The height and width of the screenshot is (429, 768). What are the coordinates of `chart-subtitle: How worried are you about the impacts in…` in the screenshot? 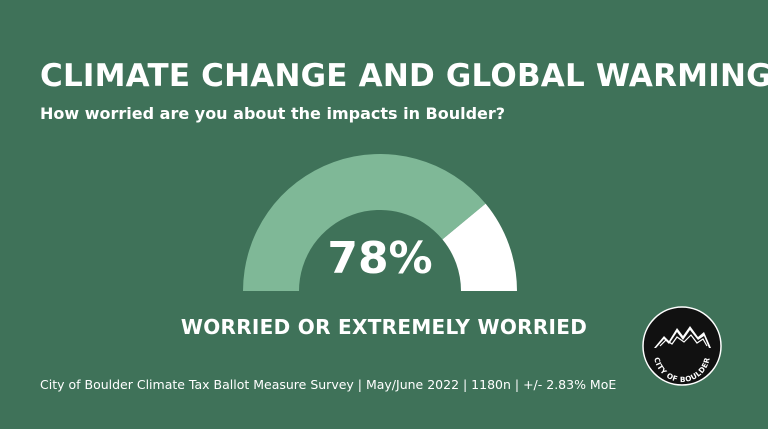 It's located at (273, 113).